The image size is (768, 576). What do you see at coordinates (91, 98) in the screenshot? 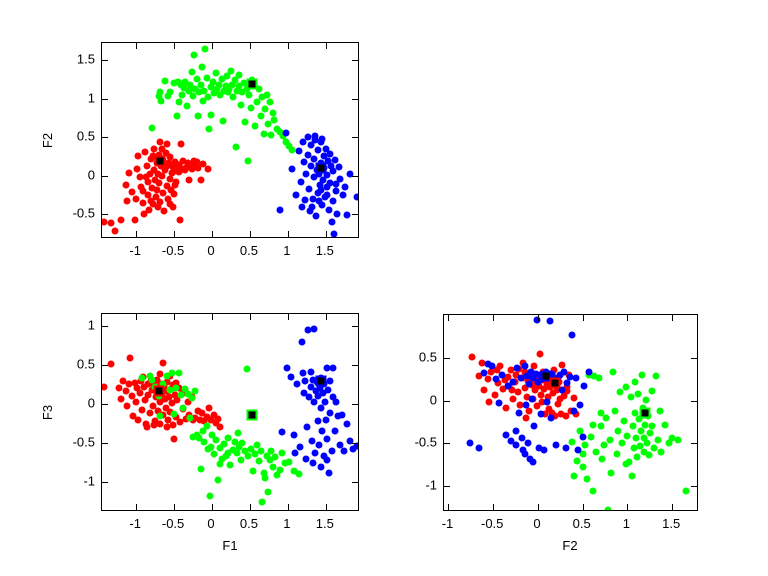
I see `y-tick-label: 1` at bounding box center [91, 98].